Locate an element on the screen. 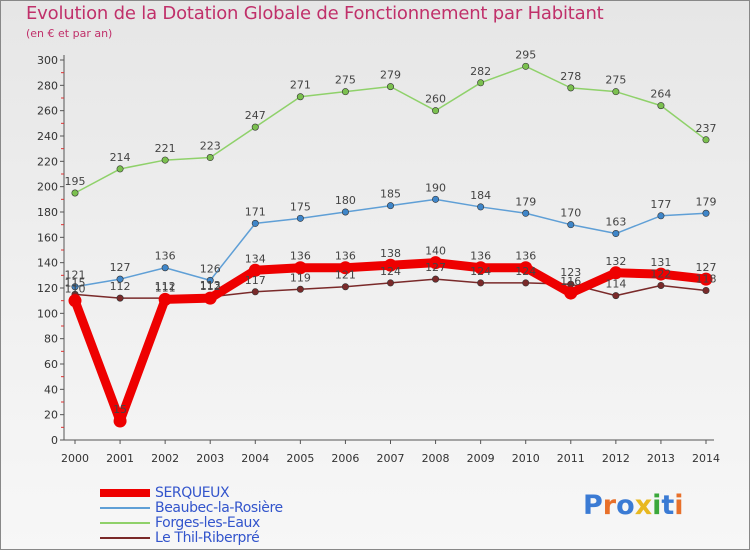 The image size is (750, 550). data-label-forges-les-eaux: 271 is located at coordinates (300, 85).